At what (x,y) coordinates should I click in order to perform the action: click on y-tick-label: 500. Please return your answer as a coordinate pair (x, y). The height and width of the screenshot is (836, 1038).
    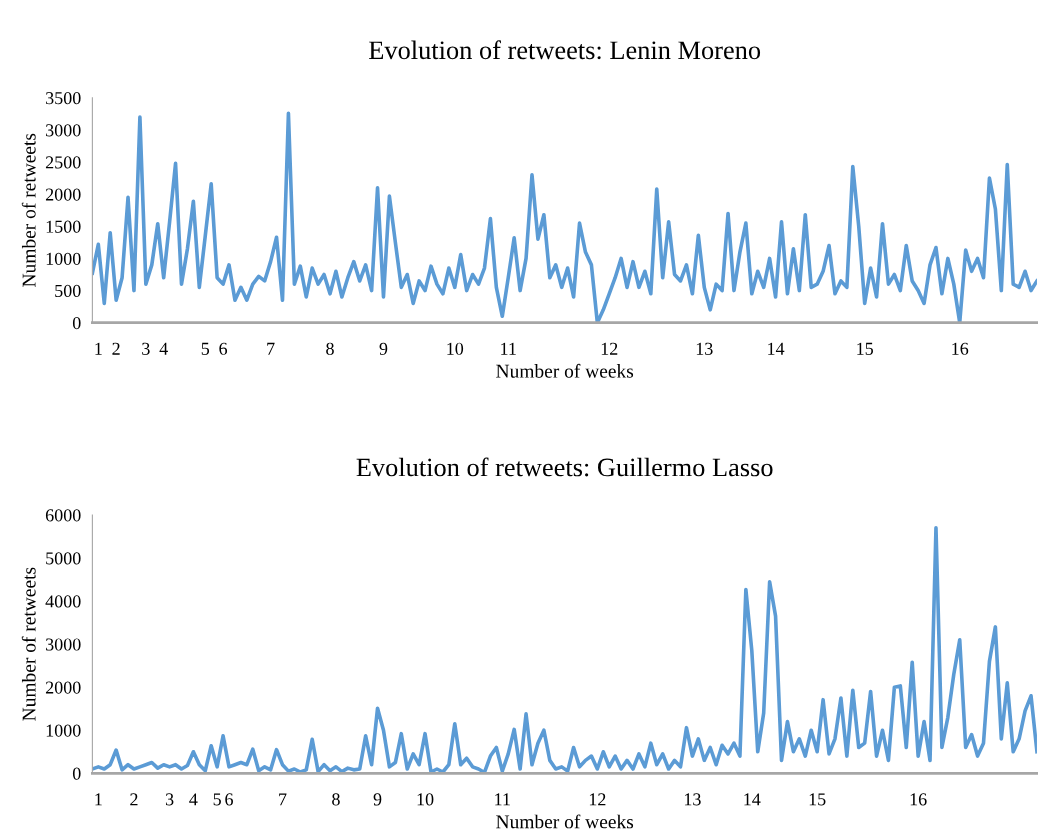
    Looking at the image, I should click on (68, 291).